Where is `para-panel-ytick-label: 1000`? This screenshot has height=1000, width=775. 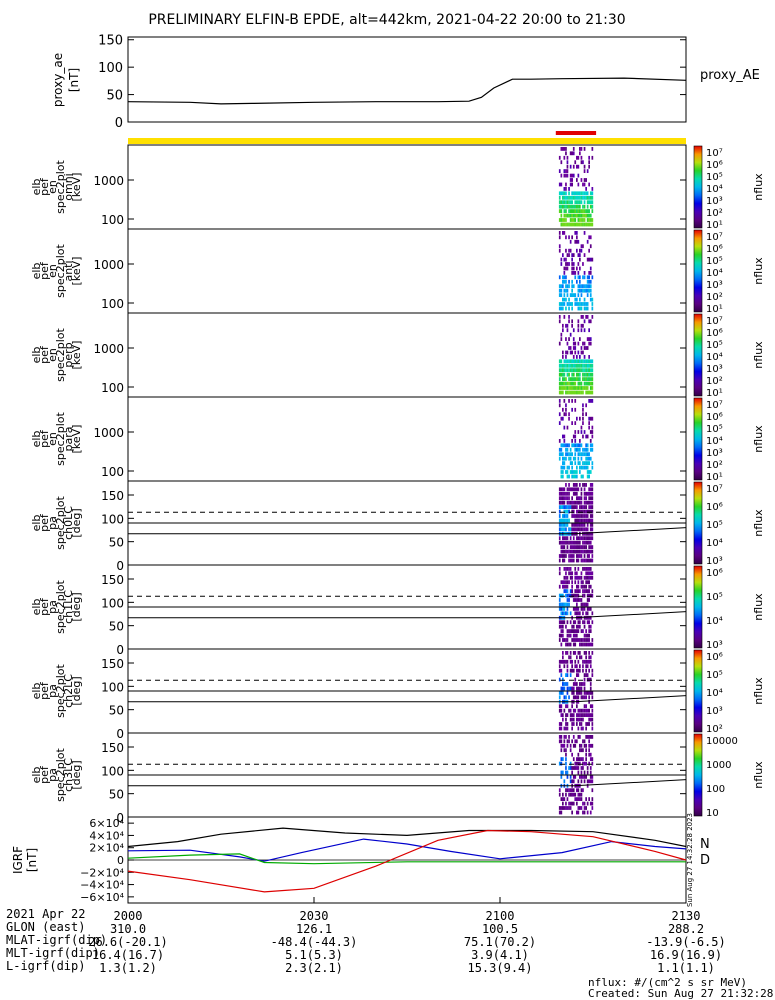 para-panel-ytick-label: 1000 is located at coordinates (108, 433).